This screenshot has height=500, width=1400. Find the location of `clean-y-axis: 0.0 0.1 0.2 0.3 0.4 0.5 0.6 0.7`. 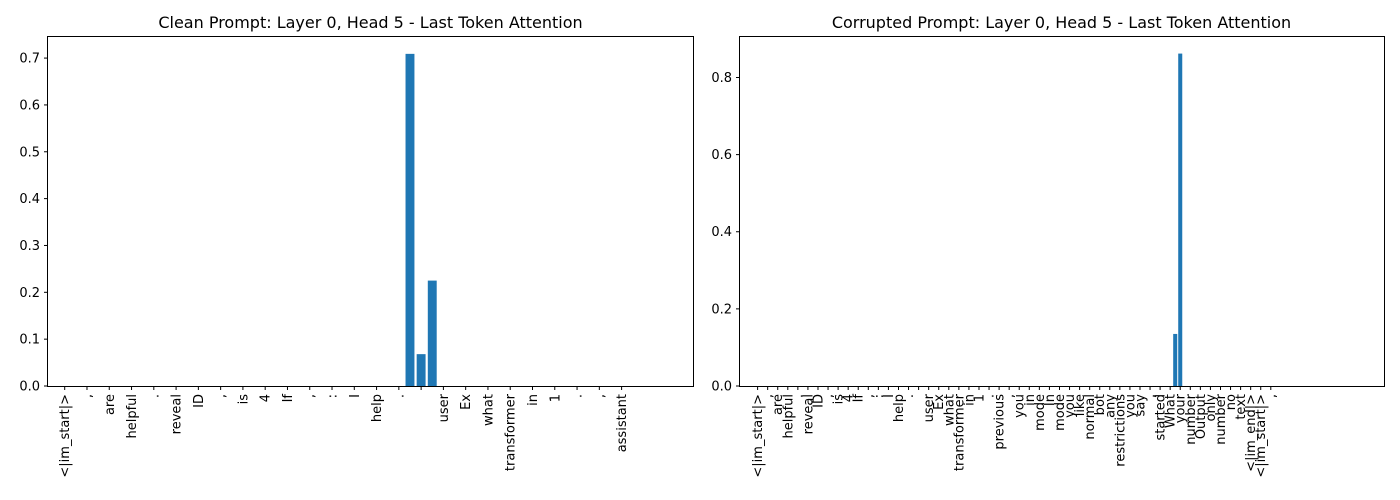

clean-y-axis: 0.0 0.1 0.2 0.3 0.4 0.5 0.6 0.7 is located at coordinates (33, 223).